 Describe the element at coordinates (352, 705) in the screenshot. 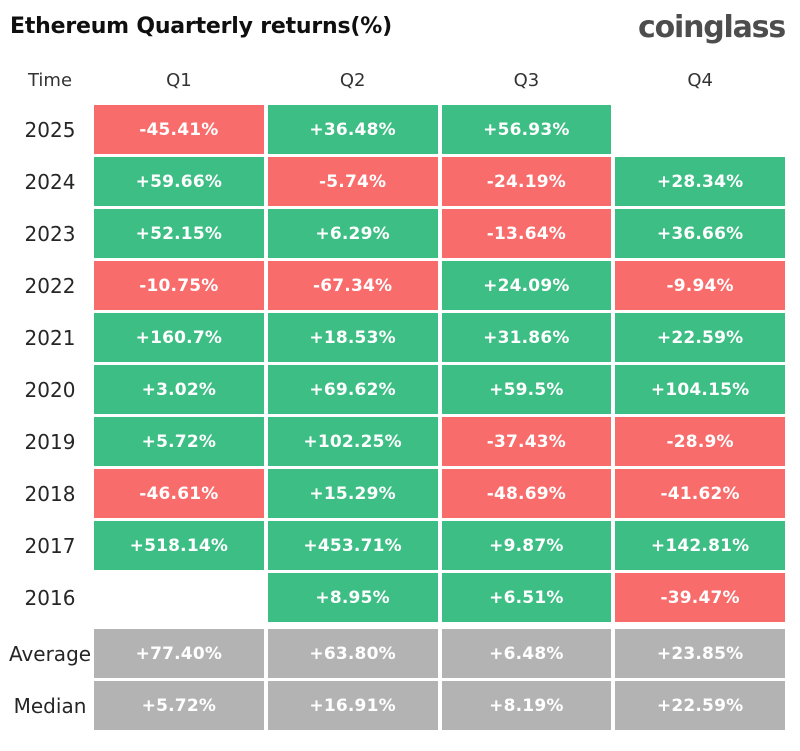

I see `return-cell: +16.91%` at that location.